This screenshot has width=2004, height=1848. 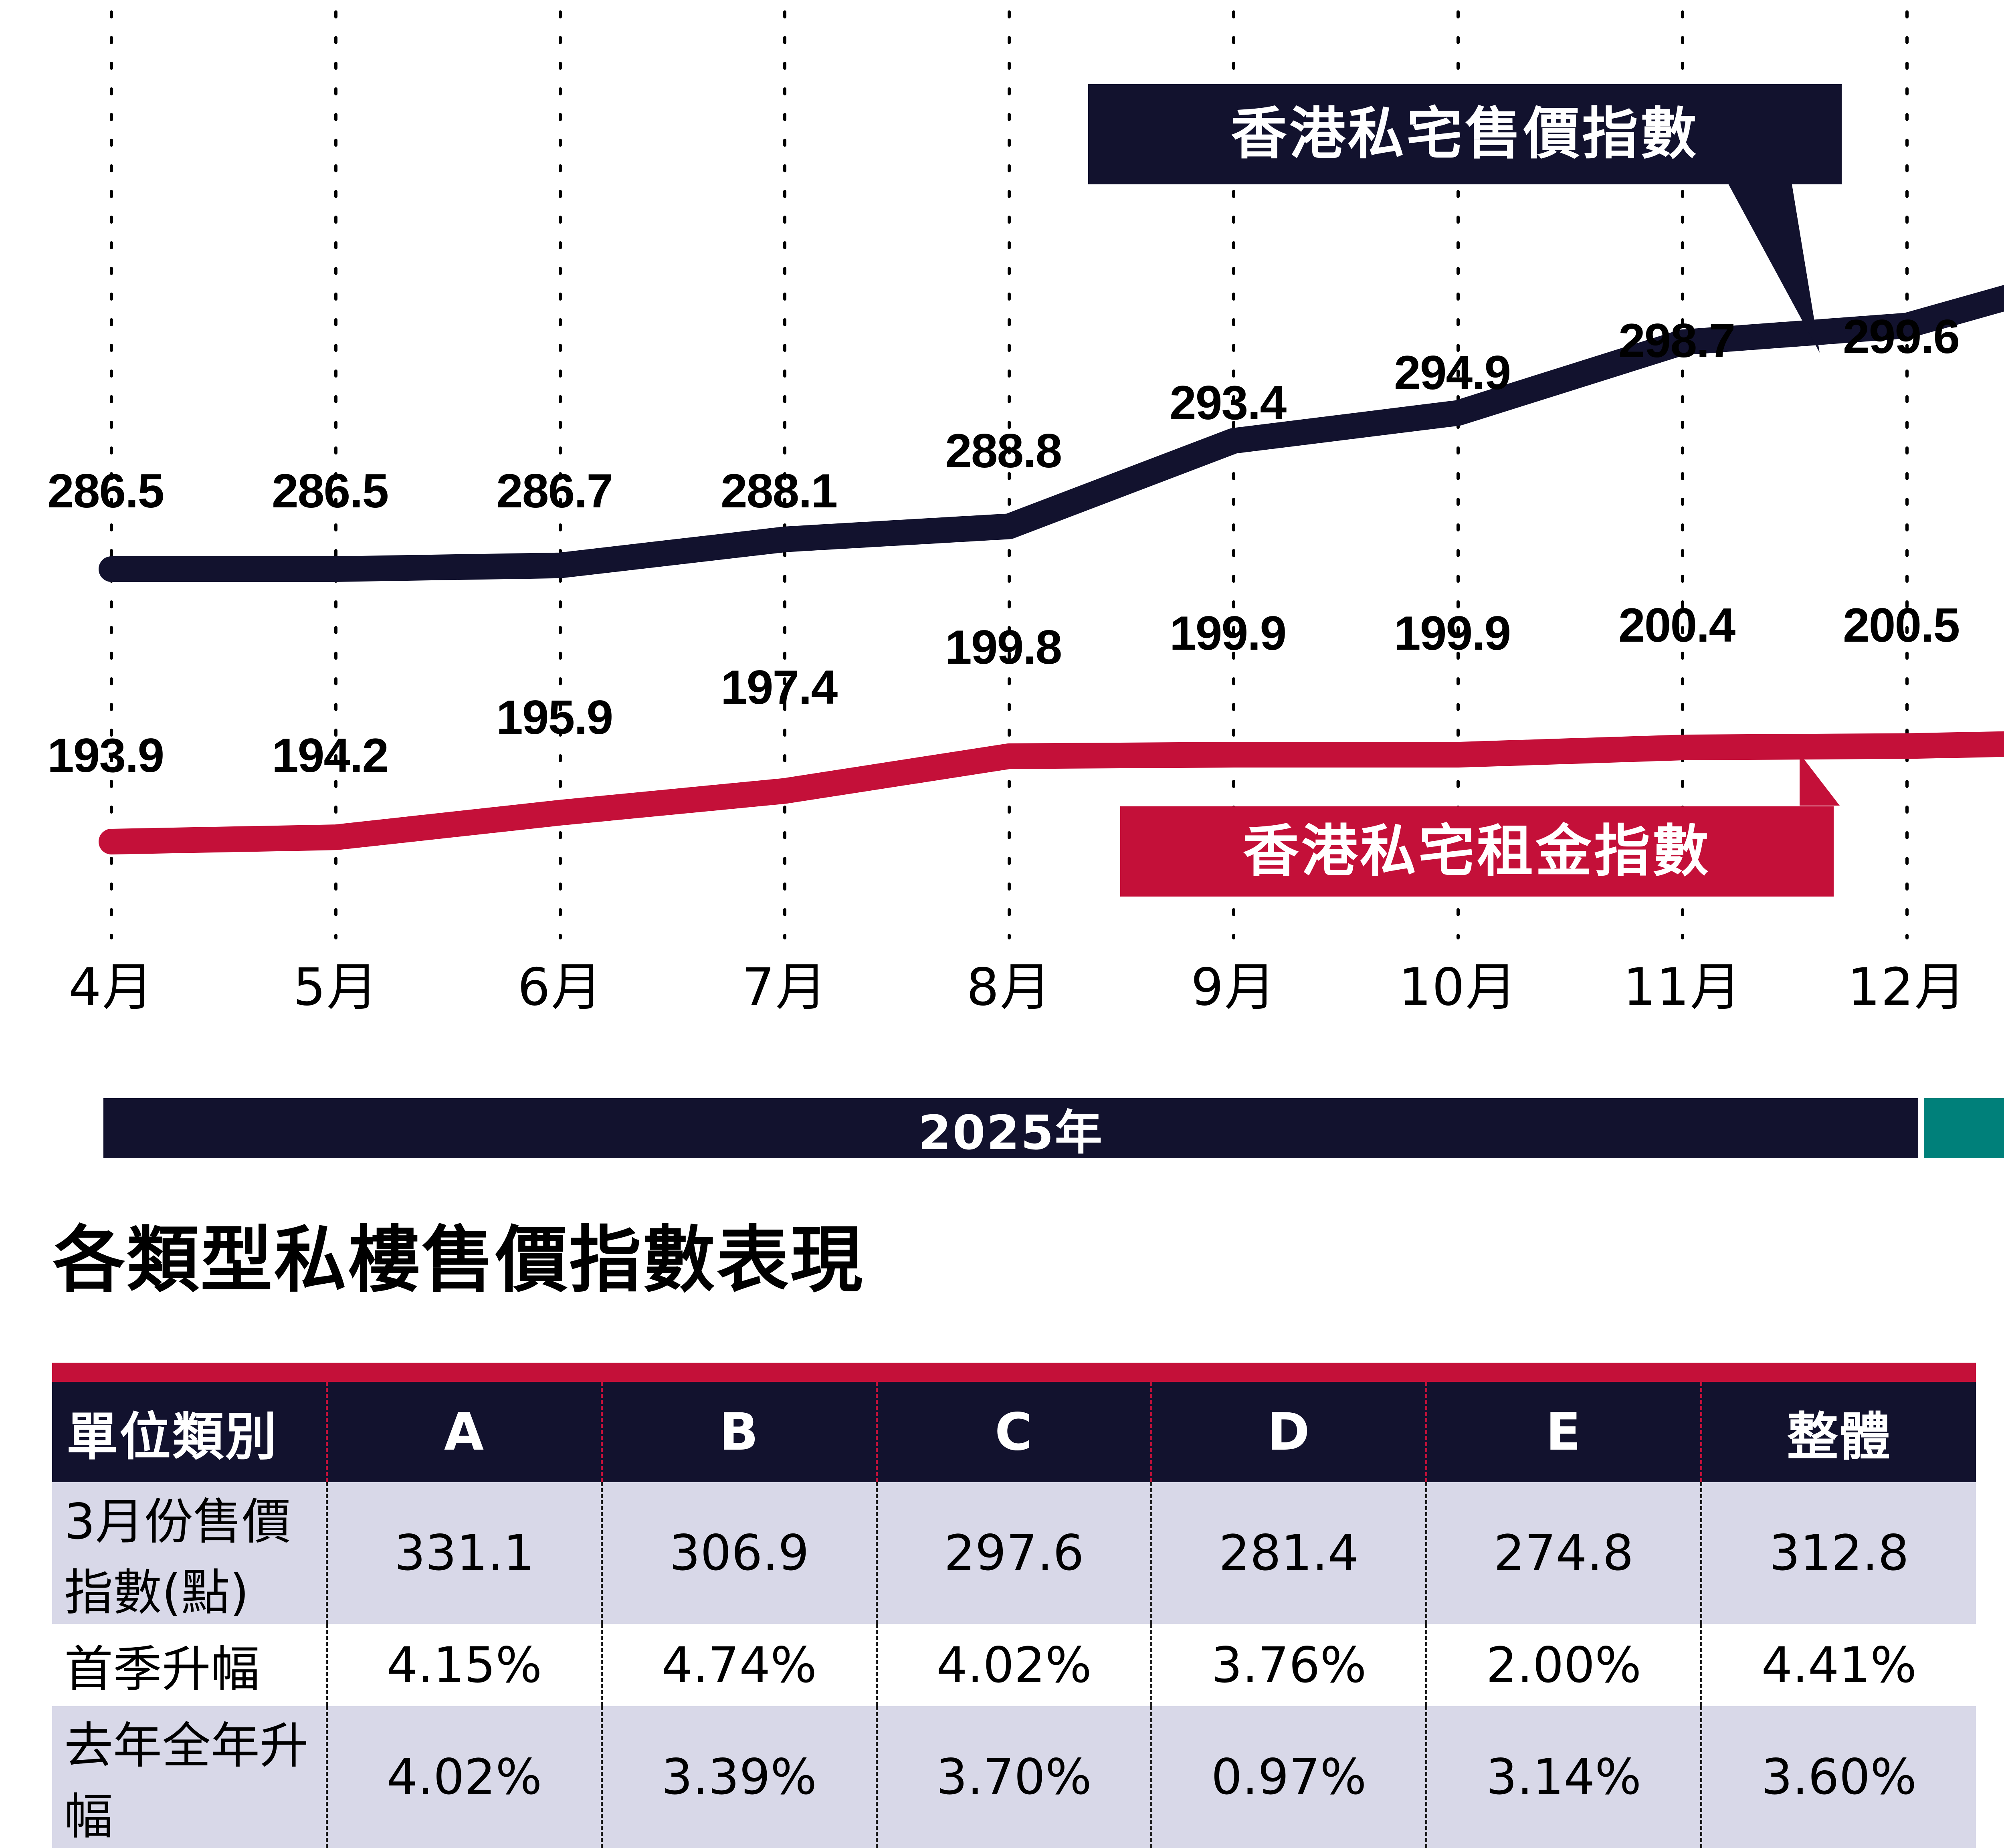 I want to click on table-col-header: B, so click(x=739, y=1432).